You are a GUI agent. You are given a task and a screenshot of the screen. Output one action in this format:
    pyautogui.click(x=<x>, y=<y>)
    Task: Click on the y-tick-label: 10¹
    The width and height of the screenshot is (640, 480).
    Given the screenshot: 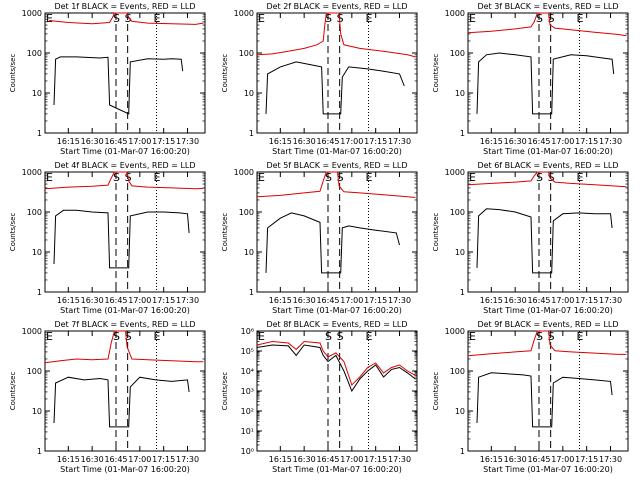 What is the action you would take?
    pyautogui.click(x=247, y=431)
    